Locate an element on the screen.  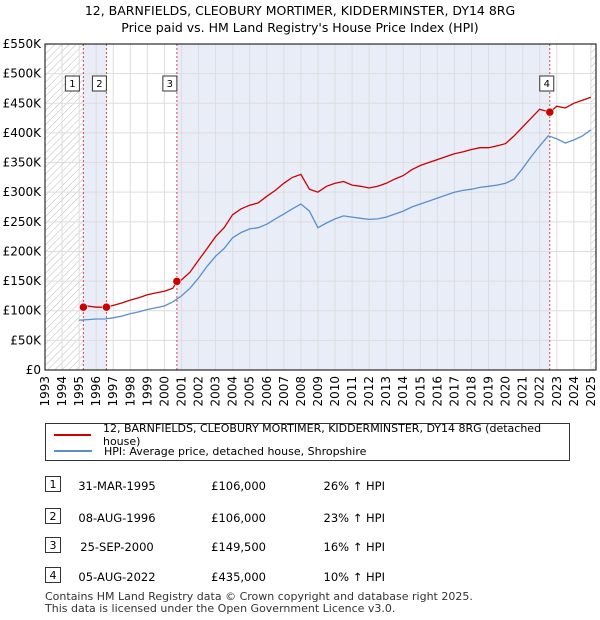
x-tick-label: 2014 is located at coordinates (403, 391).